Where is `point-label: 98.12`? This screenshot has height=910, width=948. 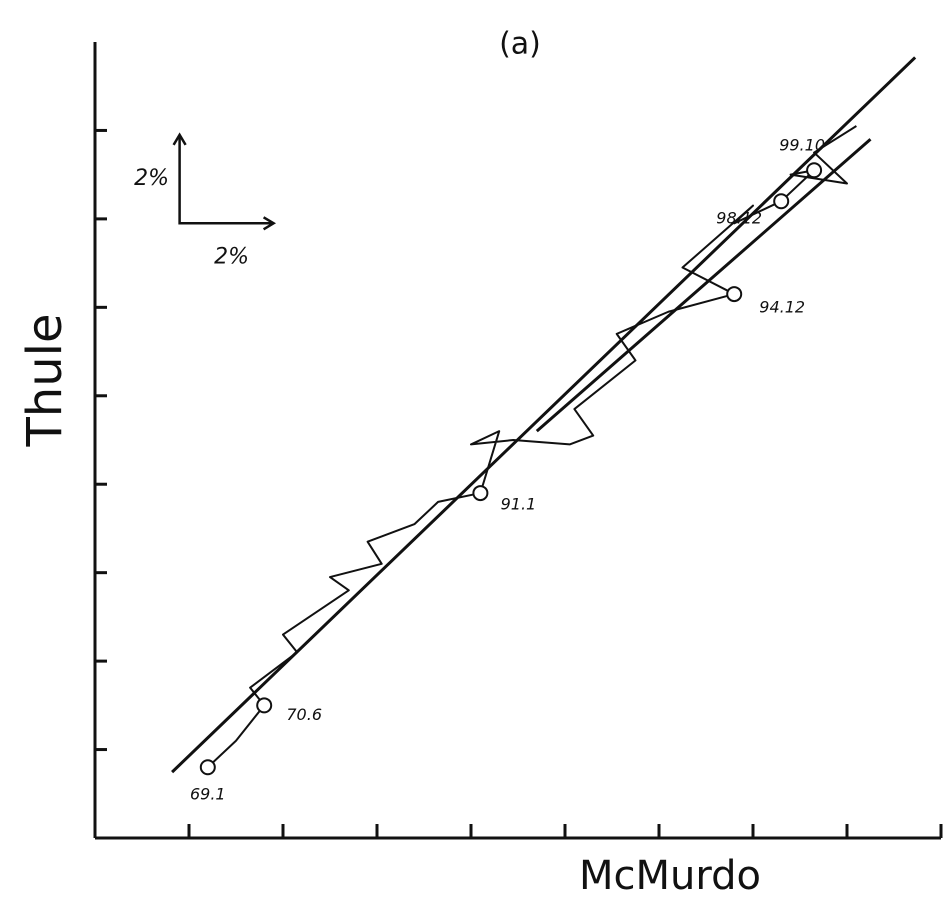
point-label: 98.12 is located at coordinates (739, 218).